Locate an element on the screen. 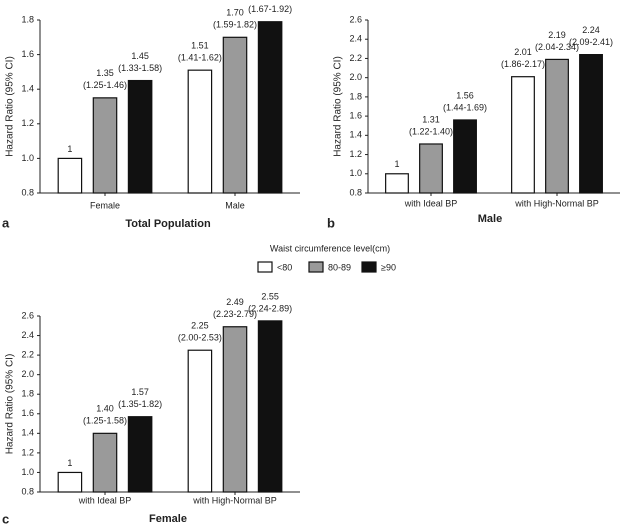 Image resolution: width=628 pixels, height=527 pixels. ci-label: (1.25-1.58) is located at coordinates (105, 421).